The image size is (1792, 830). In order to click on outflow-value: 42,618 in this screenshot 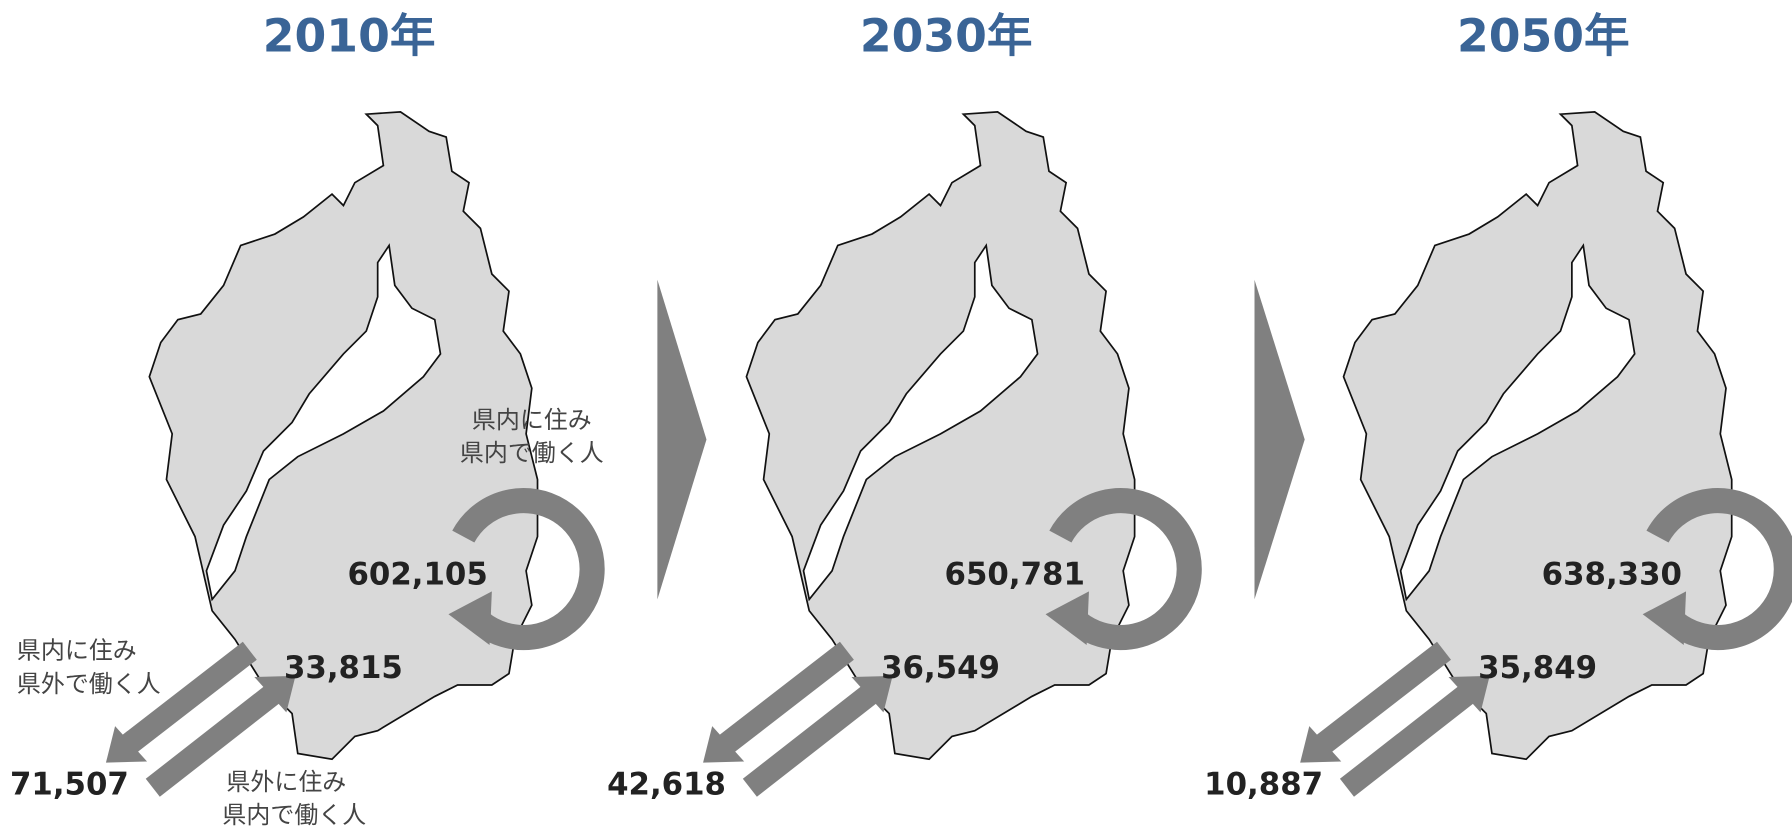, I will do `click(666, 785)`.